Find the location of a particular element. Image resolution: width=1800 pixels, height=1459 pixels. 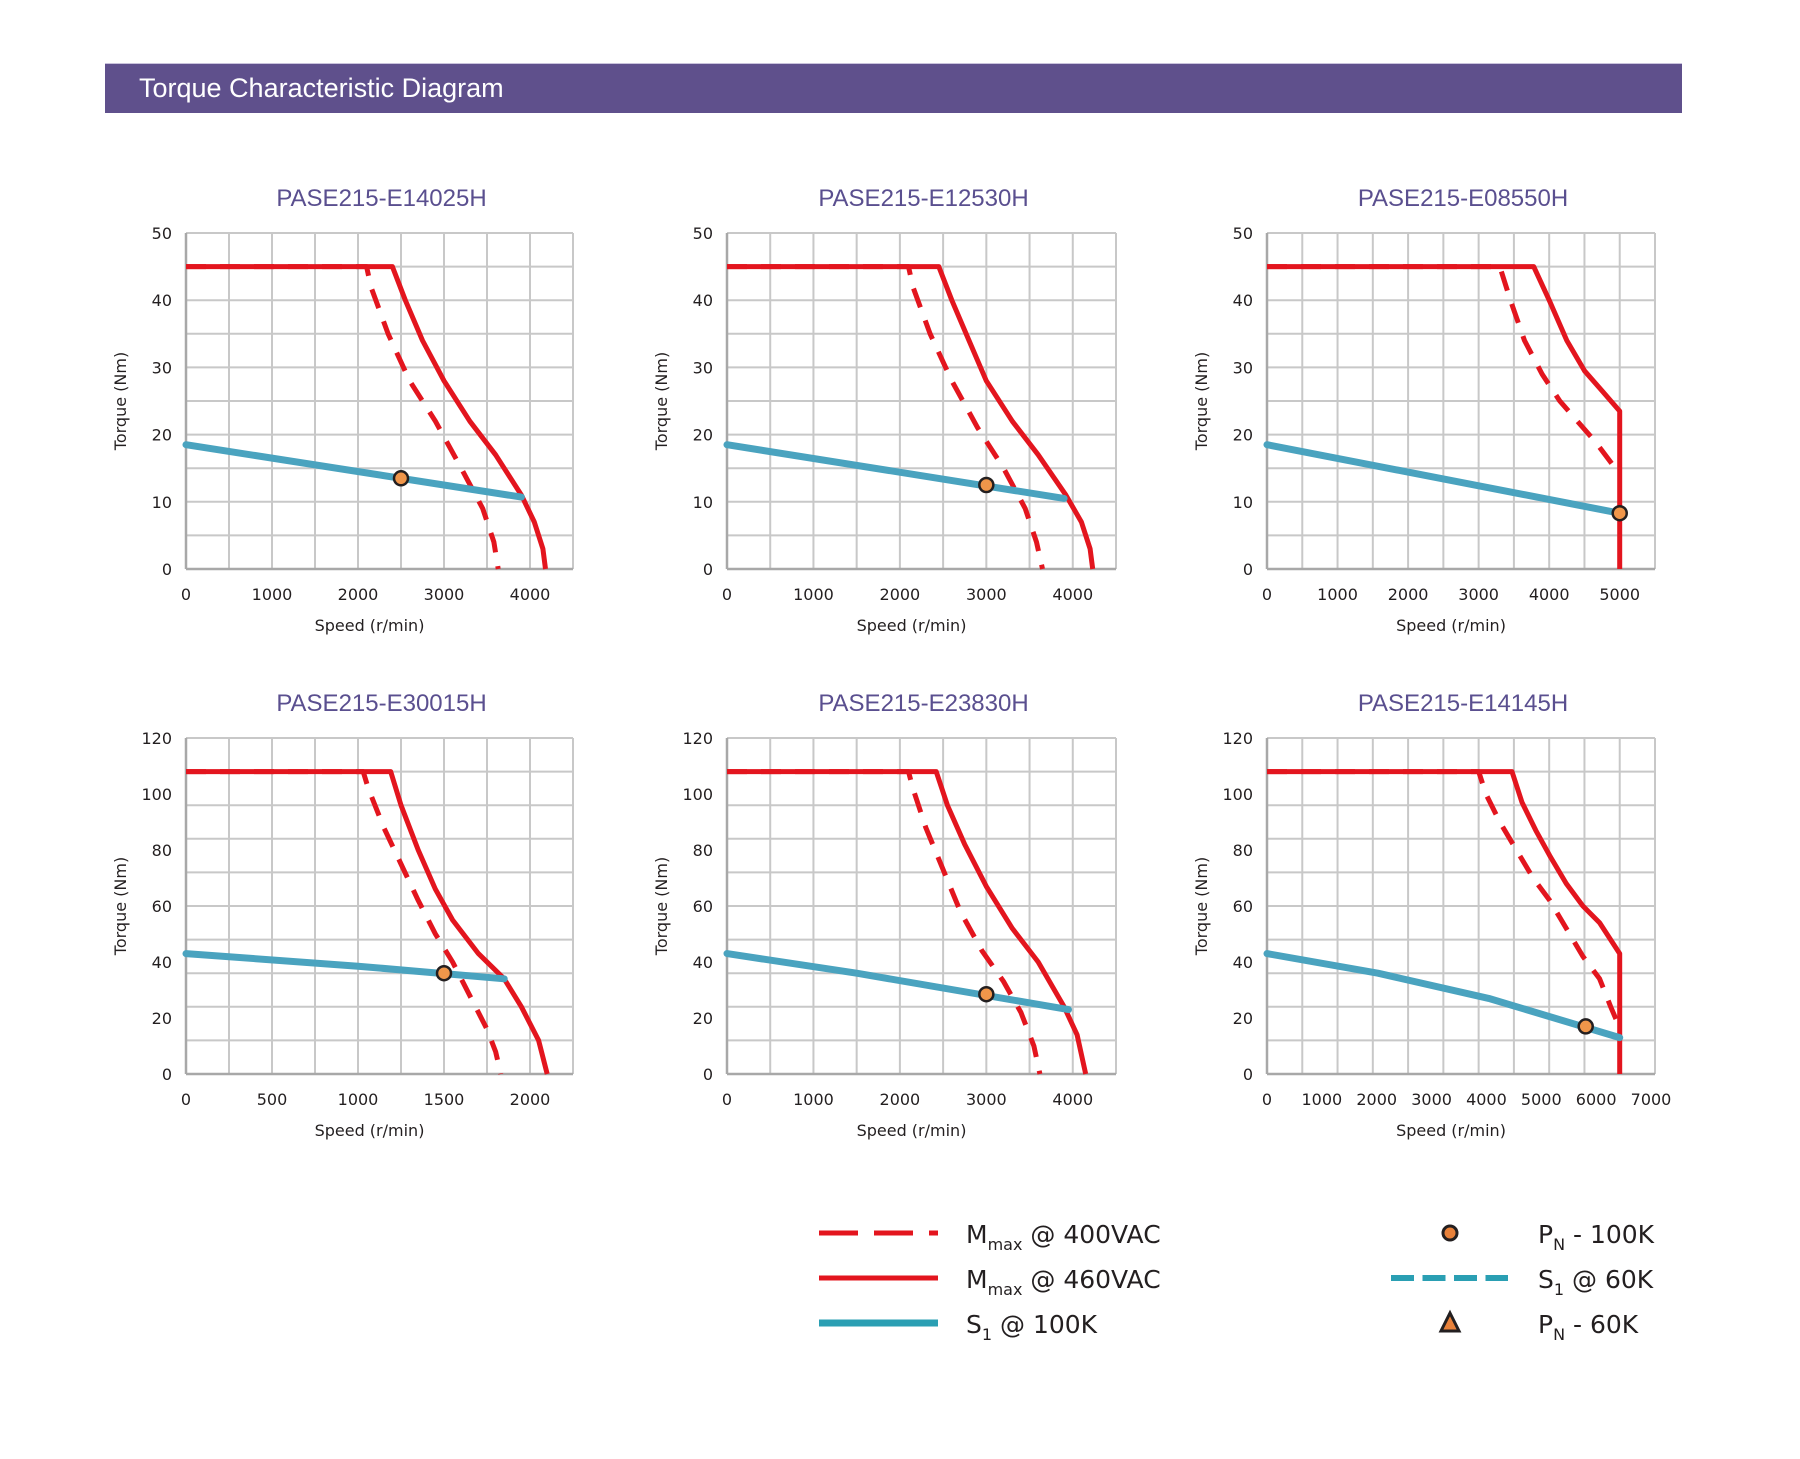

chart-title: PASE215-E30015H is located at coordinates (381, 703).